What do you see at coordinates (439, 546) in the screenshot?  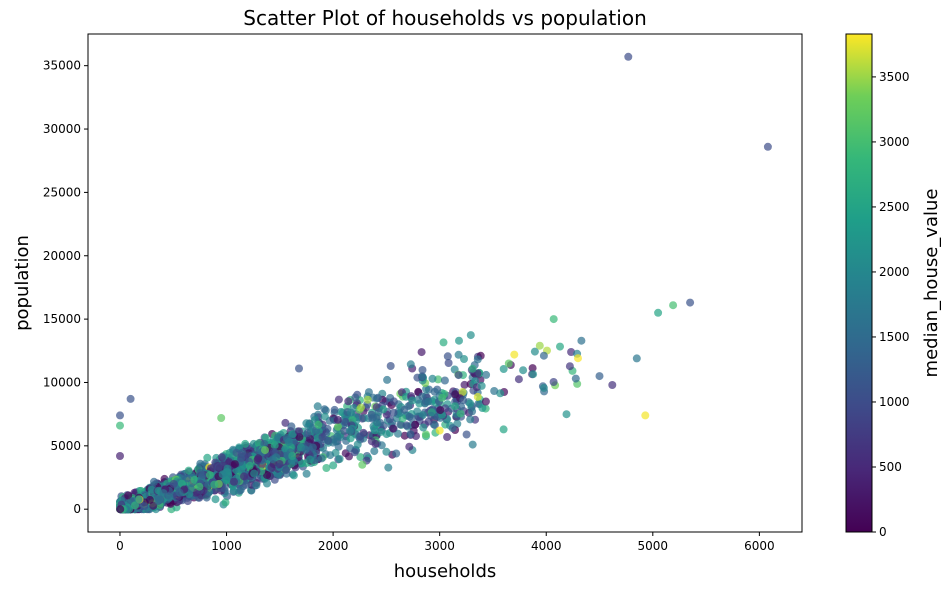 I see `x-tick-label: 3000` at bounding box center [439, 546].